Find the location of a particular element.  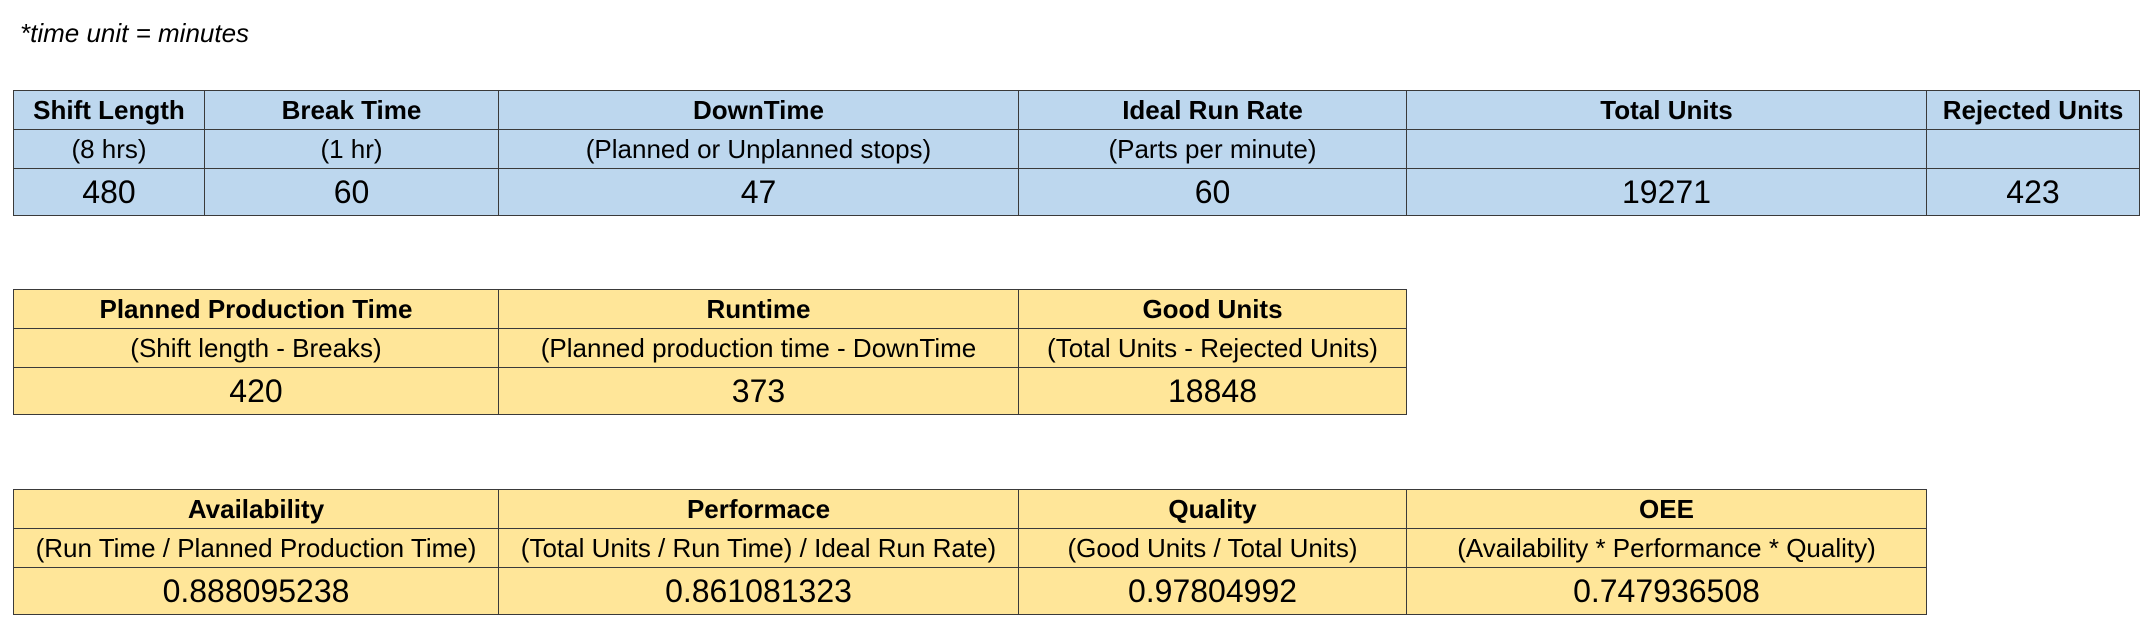

planned-production-time-header: Planned Production Time is located at coordinates (256, 309).